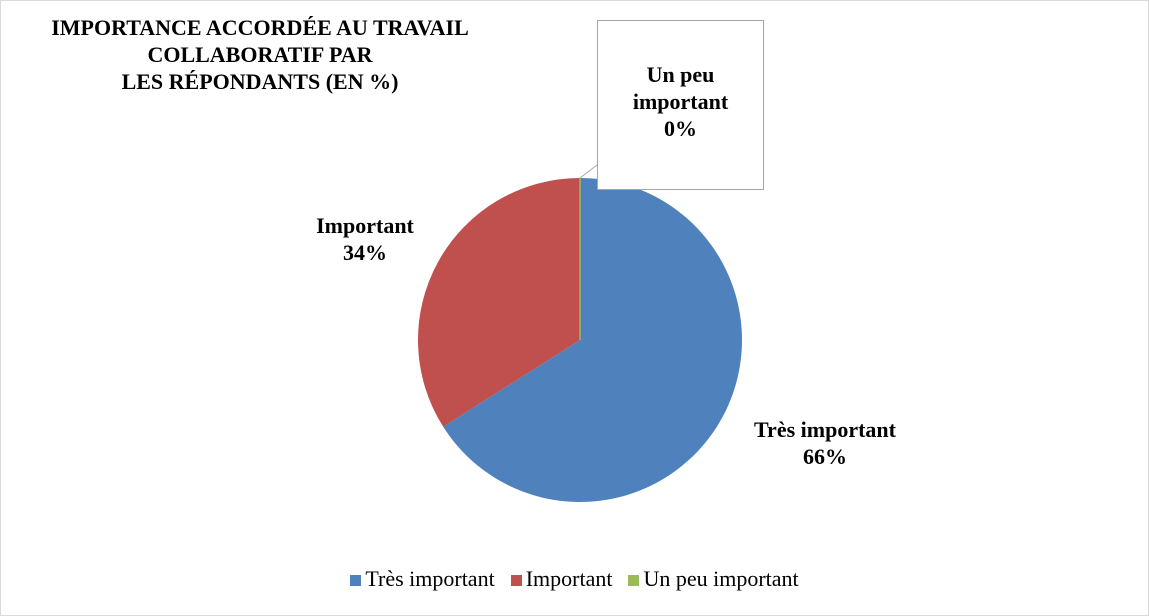 The image size is (1149, 616). I want to click on data-label-category: Important, so click(365, 225).